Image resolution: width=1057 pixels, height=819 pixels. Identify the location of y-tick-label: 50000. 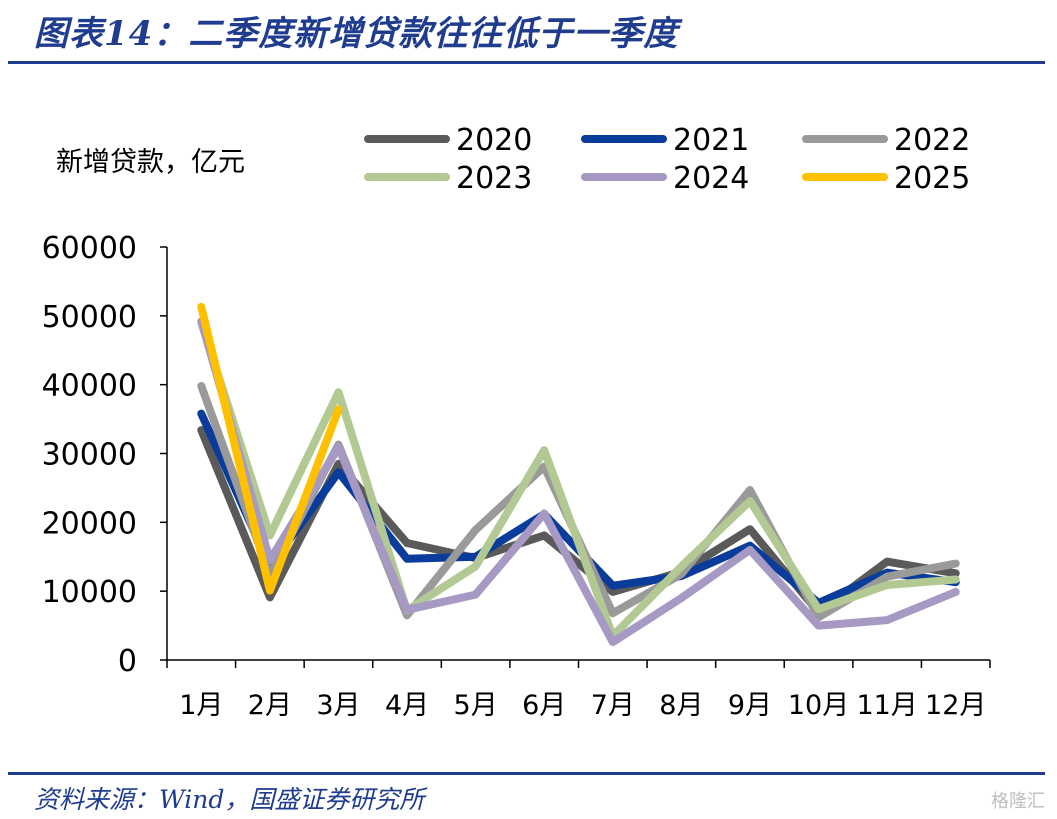
(89, 317).